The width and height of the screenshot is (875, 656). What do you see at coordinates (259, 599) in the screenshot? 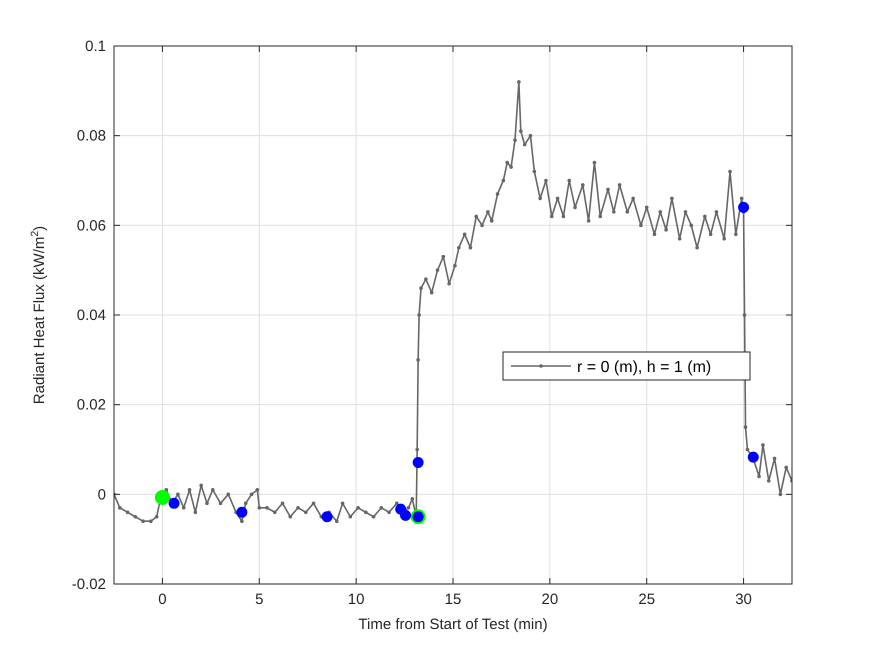
I see `x-tick-label: 5` at bounding box center [259, 599].